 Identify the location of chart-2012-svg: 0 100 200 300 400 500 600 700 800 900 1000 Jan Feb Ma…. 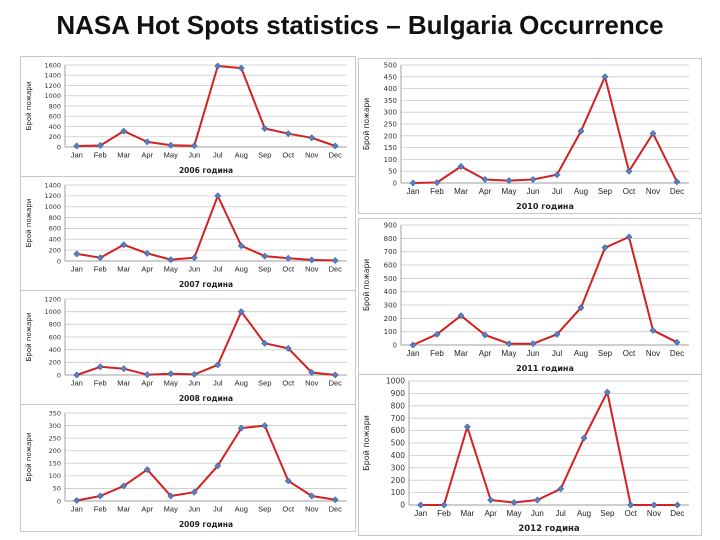
(525, 455).